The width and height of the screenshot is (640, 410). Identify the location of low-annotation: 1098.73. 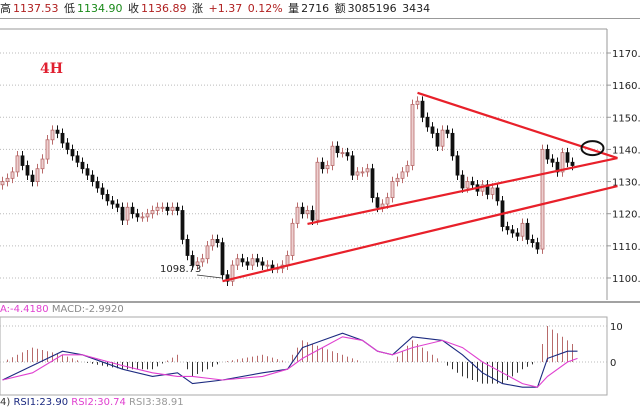
(180, 269).